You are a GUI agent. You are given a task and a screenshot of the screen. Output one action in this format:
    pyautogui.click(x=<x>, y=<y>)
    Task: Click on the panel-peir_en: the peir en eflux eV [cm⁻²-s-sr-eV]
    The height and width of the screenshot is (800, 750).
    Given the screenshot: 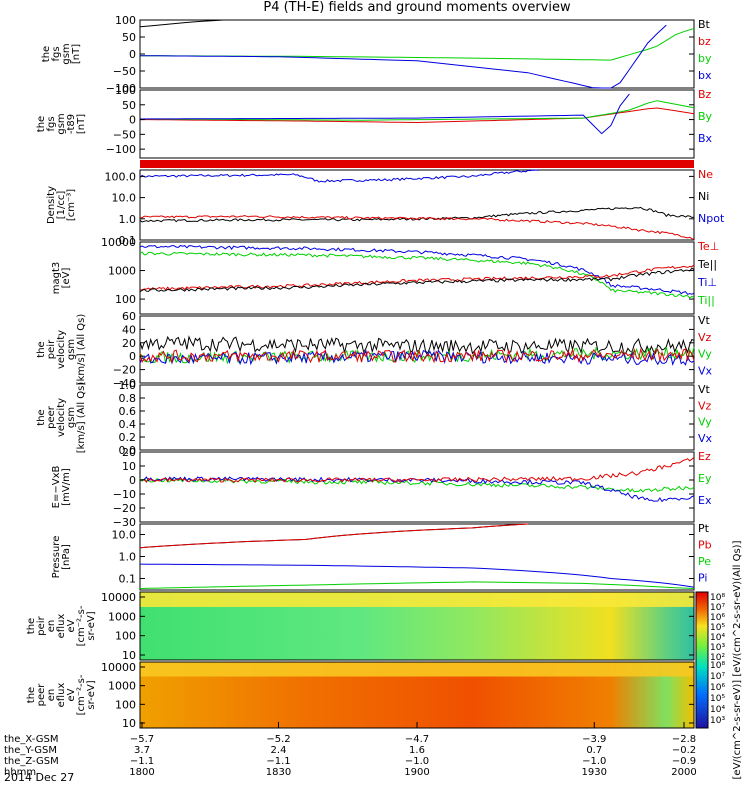 What is the action you would take?
    pyautogui.click(x=360, y=626)
    